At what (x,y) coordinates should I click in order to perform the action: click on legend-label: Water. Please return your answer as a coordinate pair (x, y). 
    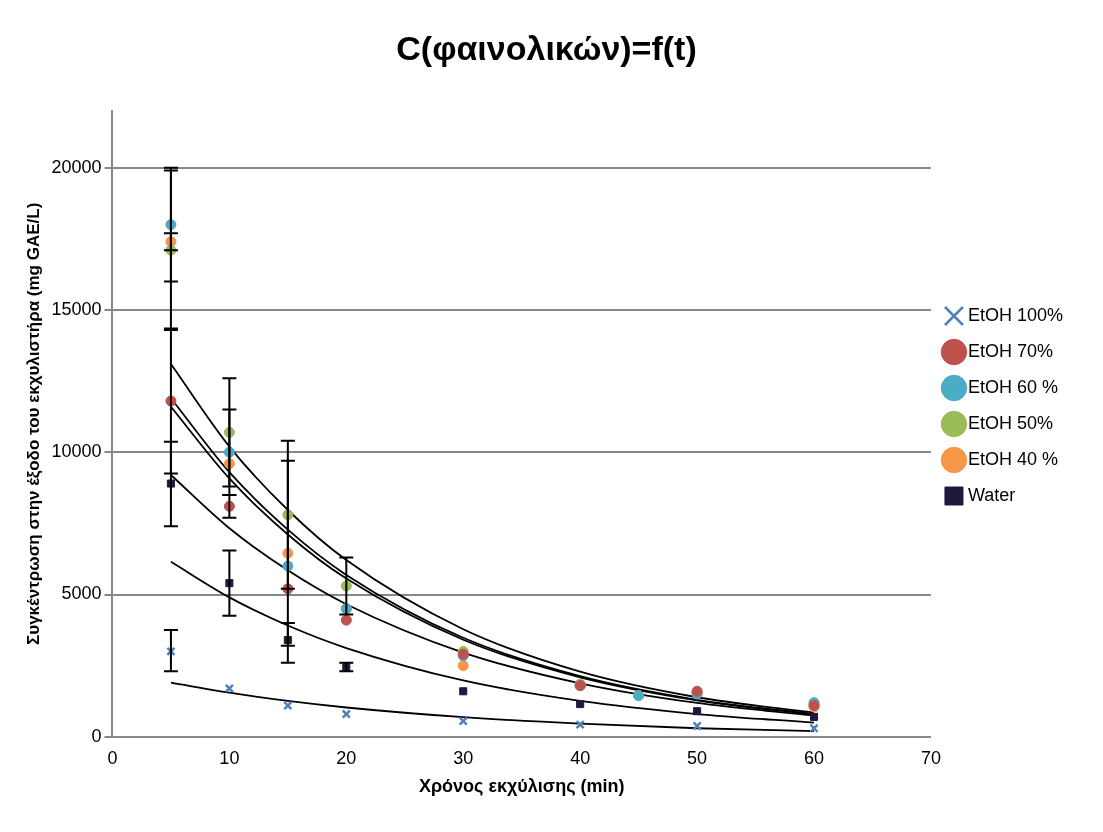
    Looking at the image, I should click on (991, 494).